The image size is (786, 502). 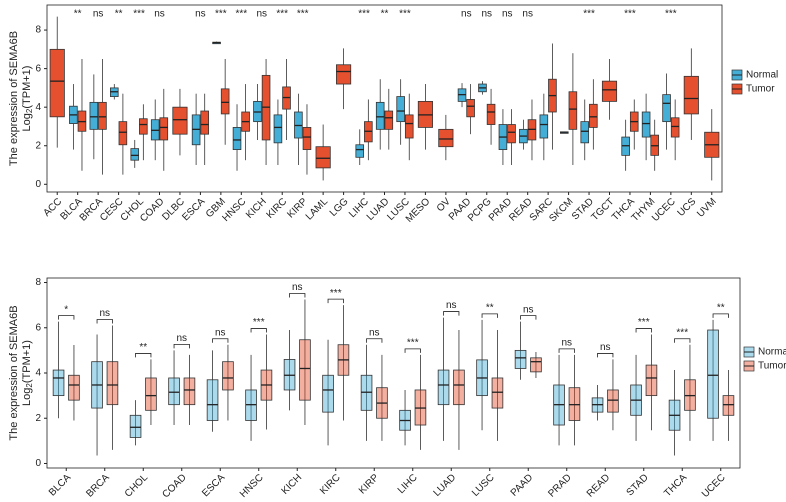 I want to click on y-unit-part: (TPM+1), so click(x=27, y=361).